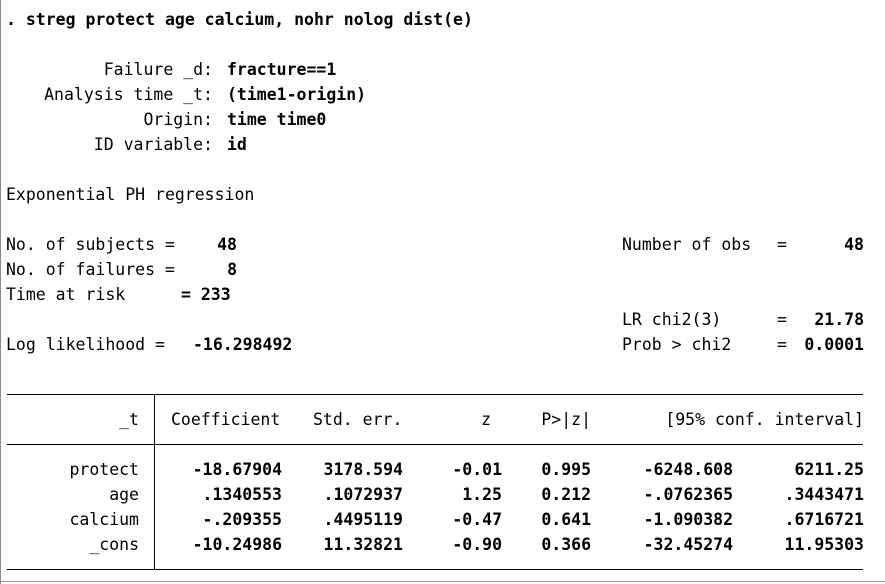 The image size is (885, 584). What do you see at coordinates (566, 420) in the screenshot?
I see `header-p-value: P>|z|` at bounding box center [566, 420].